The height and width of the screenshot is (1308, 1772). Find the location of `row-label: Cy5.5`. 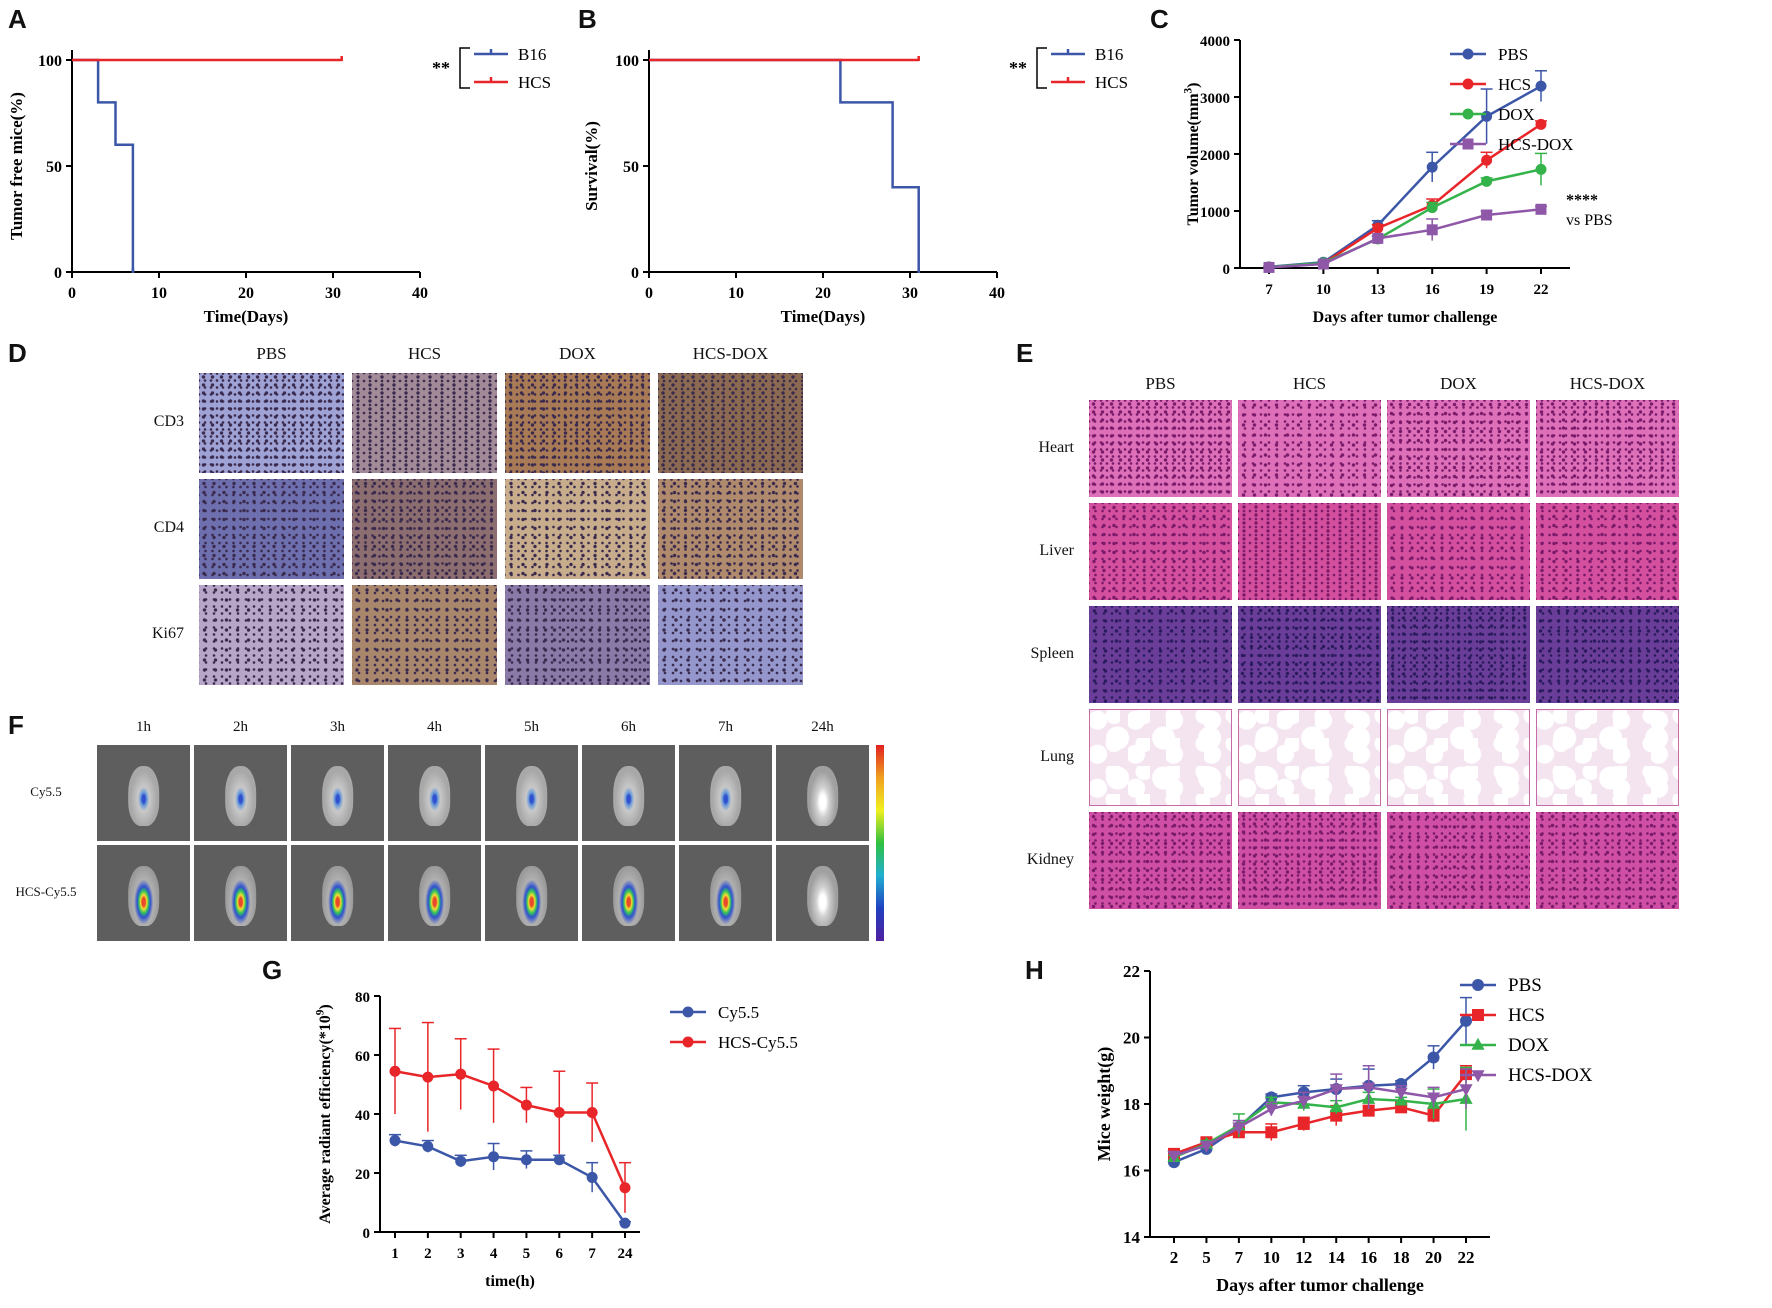

row-label: Cy5.5 is located at coordinates (46, 791).